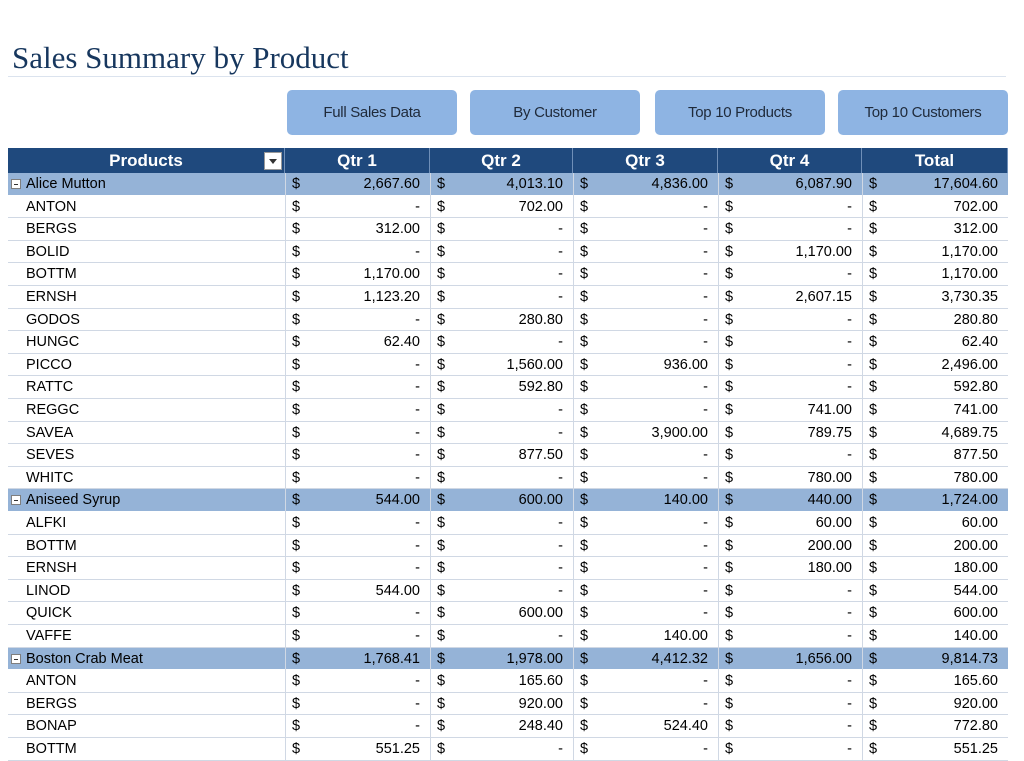  I want to click on amount: 2,667.60, so click(391, 184).